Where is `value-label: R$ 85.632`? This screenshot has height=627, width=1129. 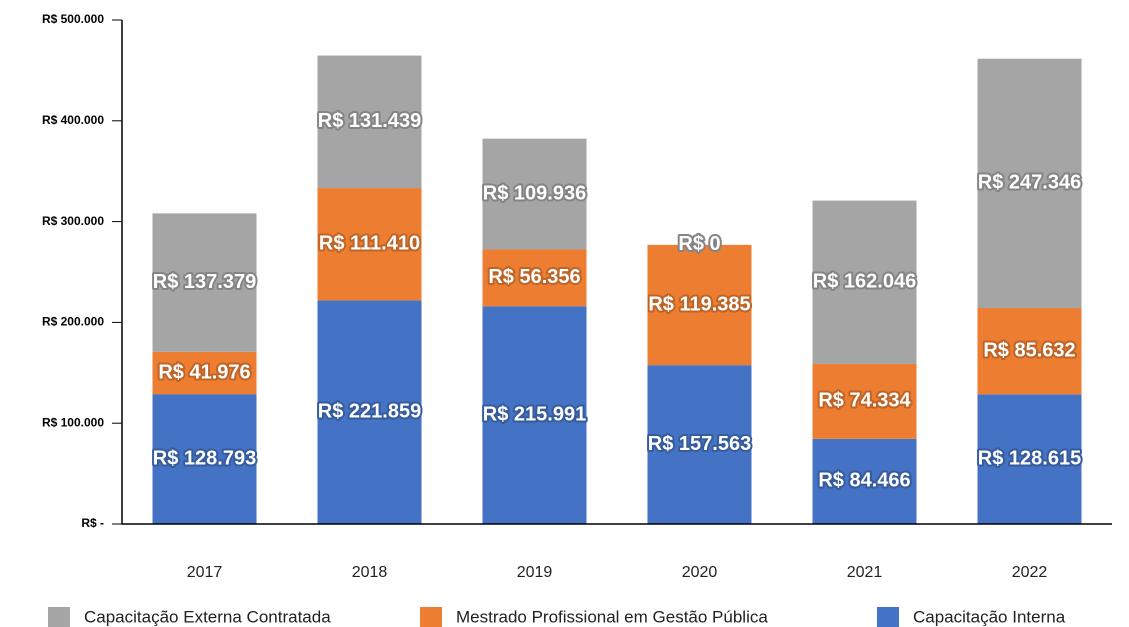
value-label: R$ 85.632 is located at coordinates (1029, 350).